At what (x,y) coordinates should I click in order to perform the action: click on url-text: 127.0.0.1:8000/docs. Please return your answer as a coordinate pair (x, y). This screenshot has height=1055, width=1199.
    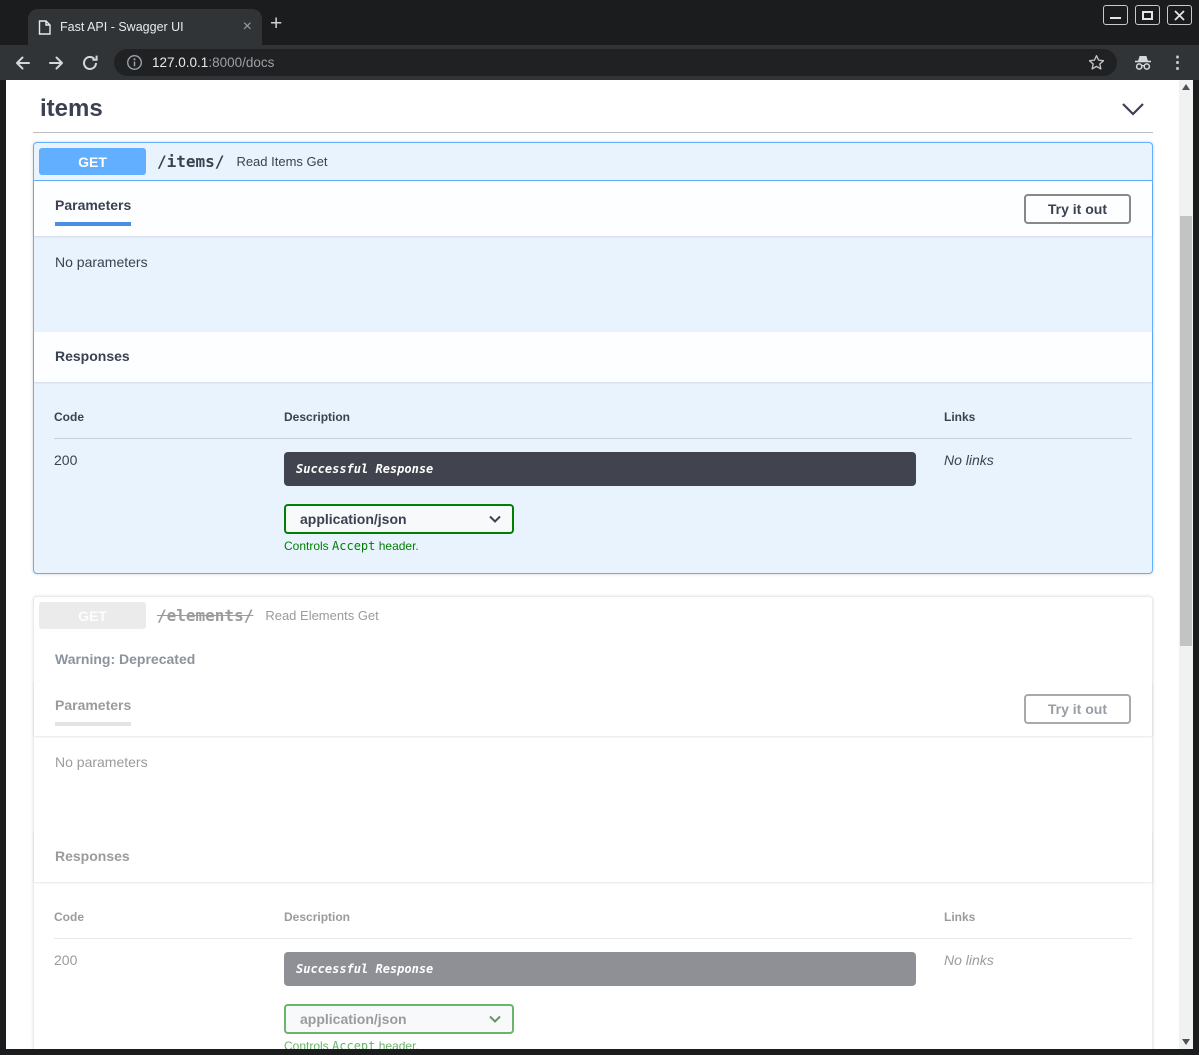
    Looking at the image, I should click on (615, 62).